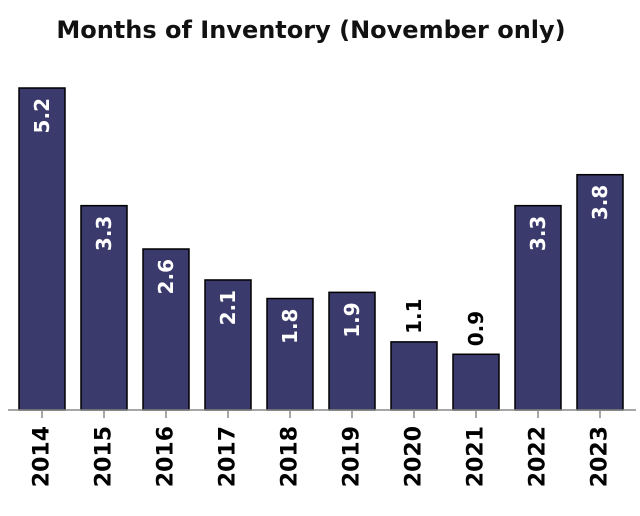 The width and height of the screenshot is (640, 516). I want to click on data-label-2021: 0.9, so click(476, 328).